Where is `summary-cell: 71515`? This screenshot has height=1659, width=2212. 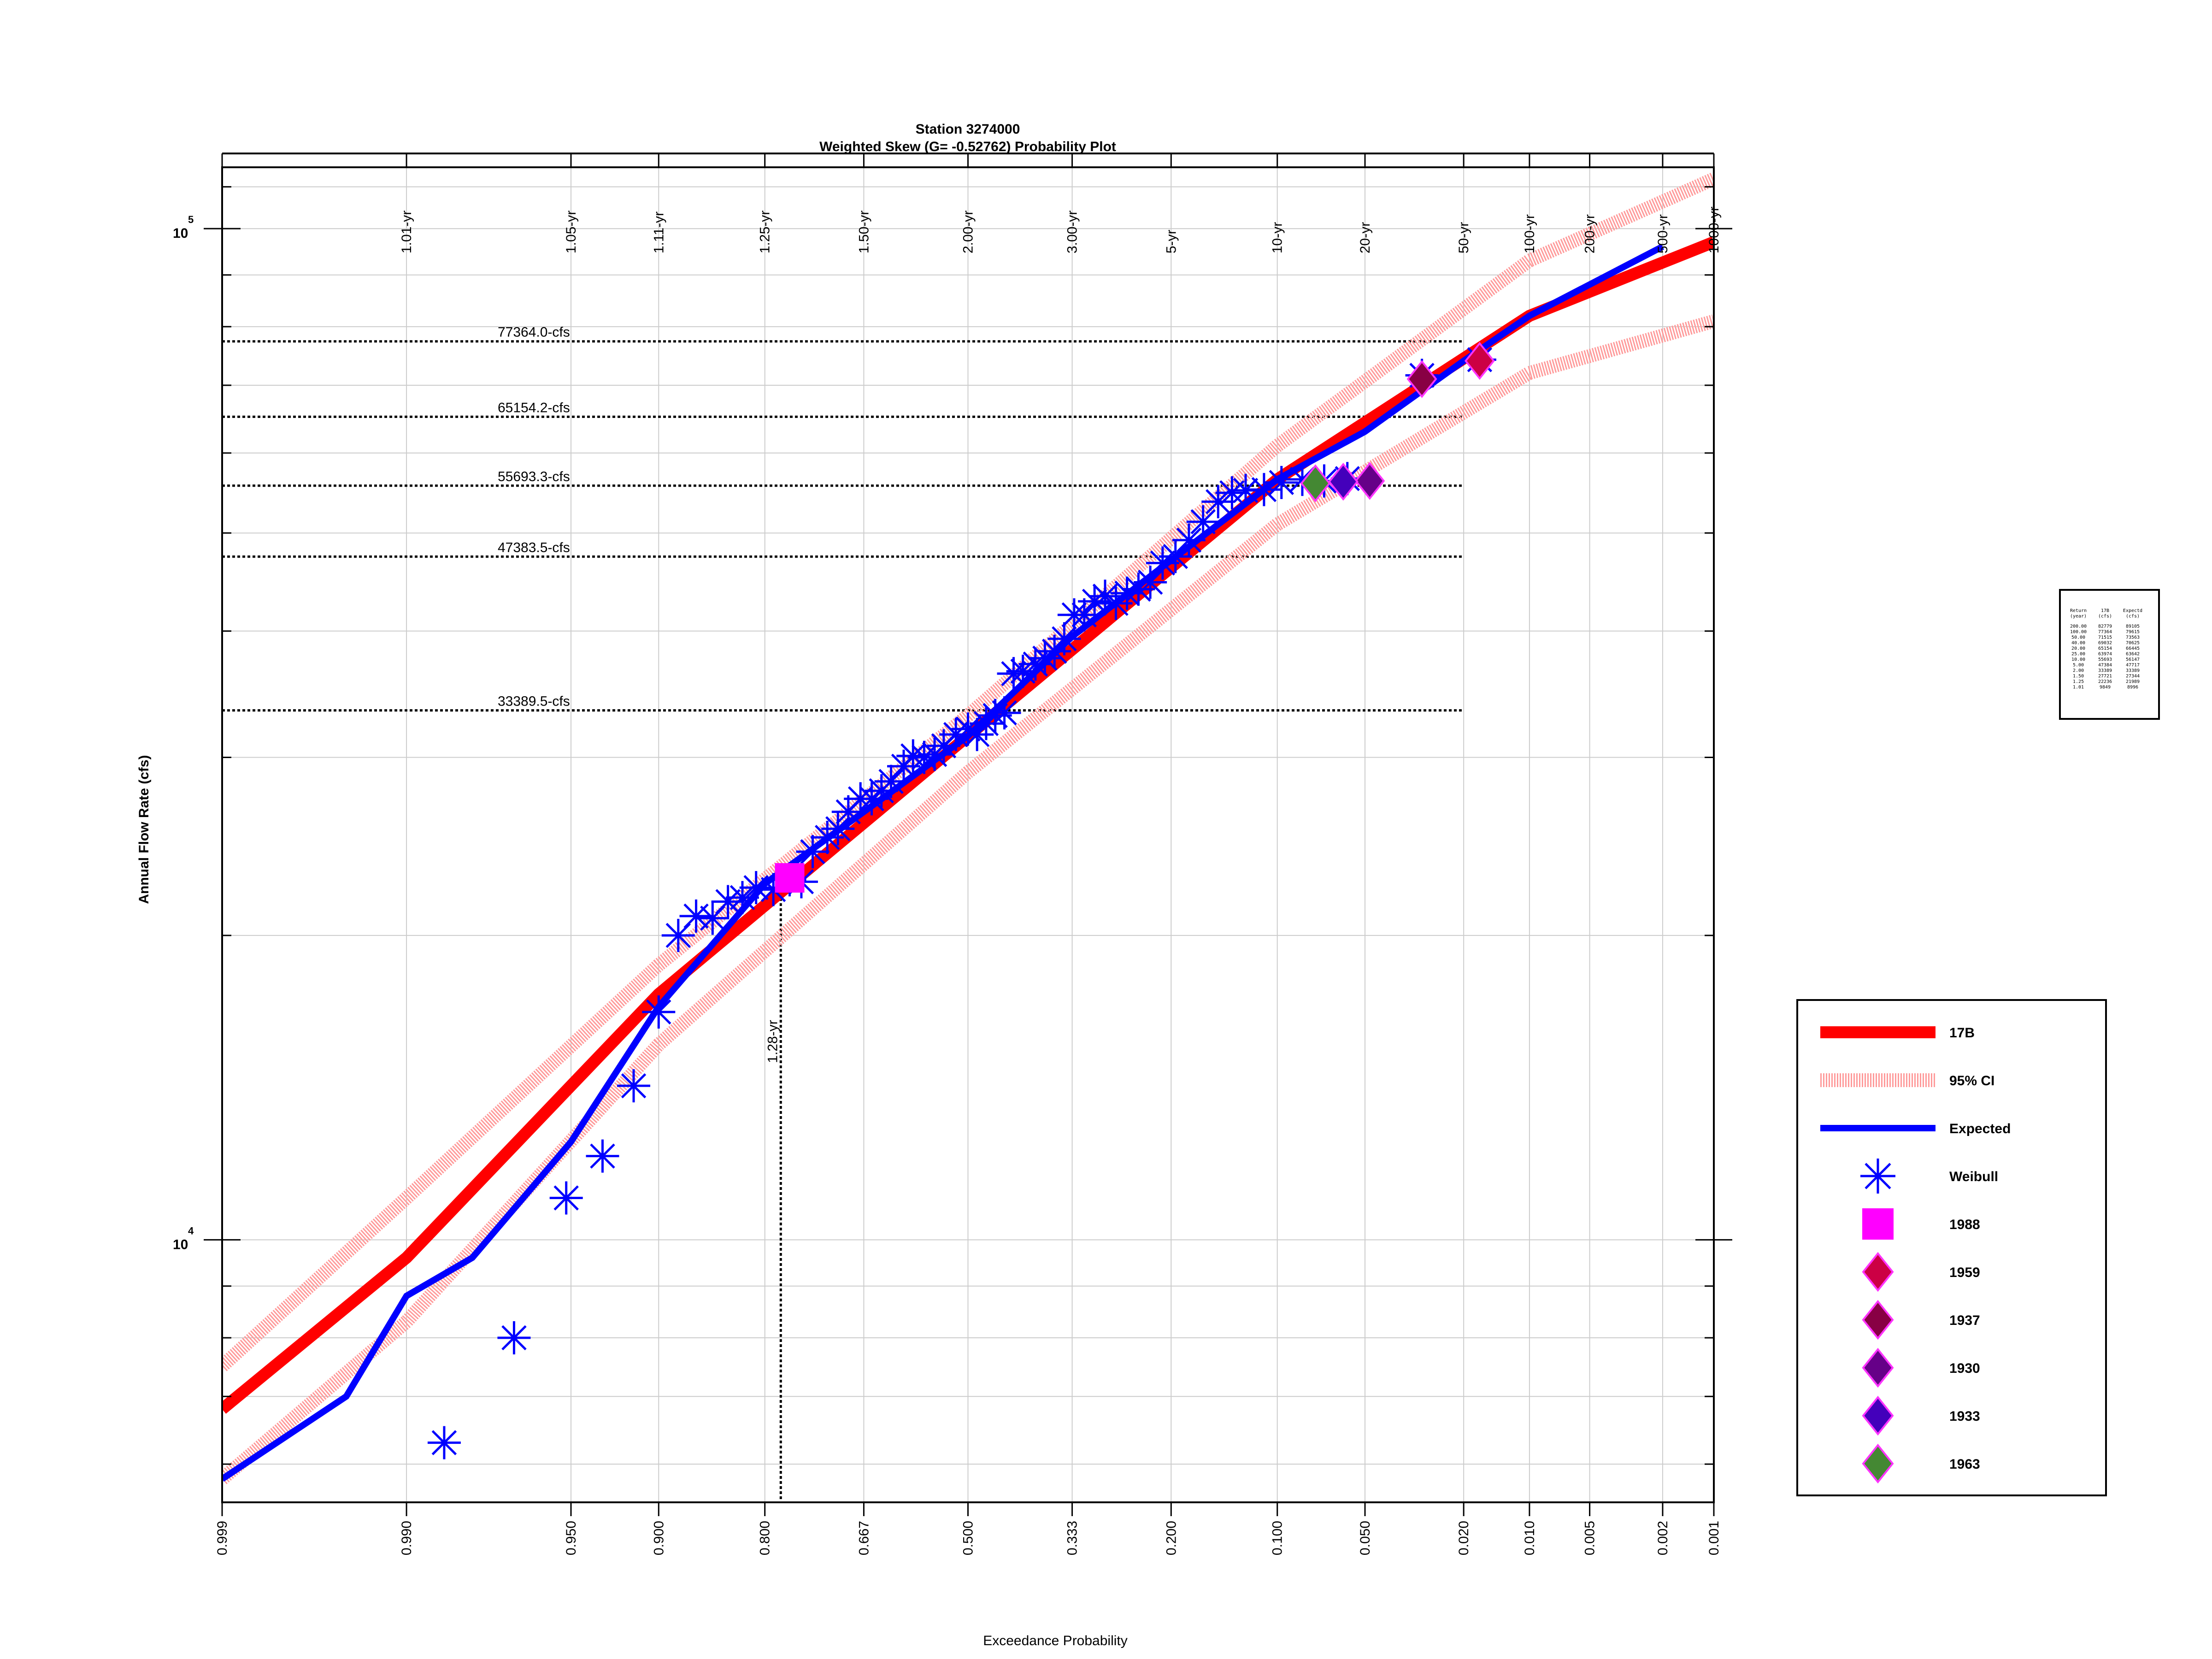 summary-cell: 71515 is located at coordinates (2105, 637).